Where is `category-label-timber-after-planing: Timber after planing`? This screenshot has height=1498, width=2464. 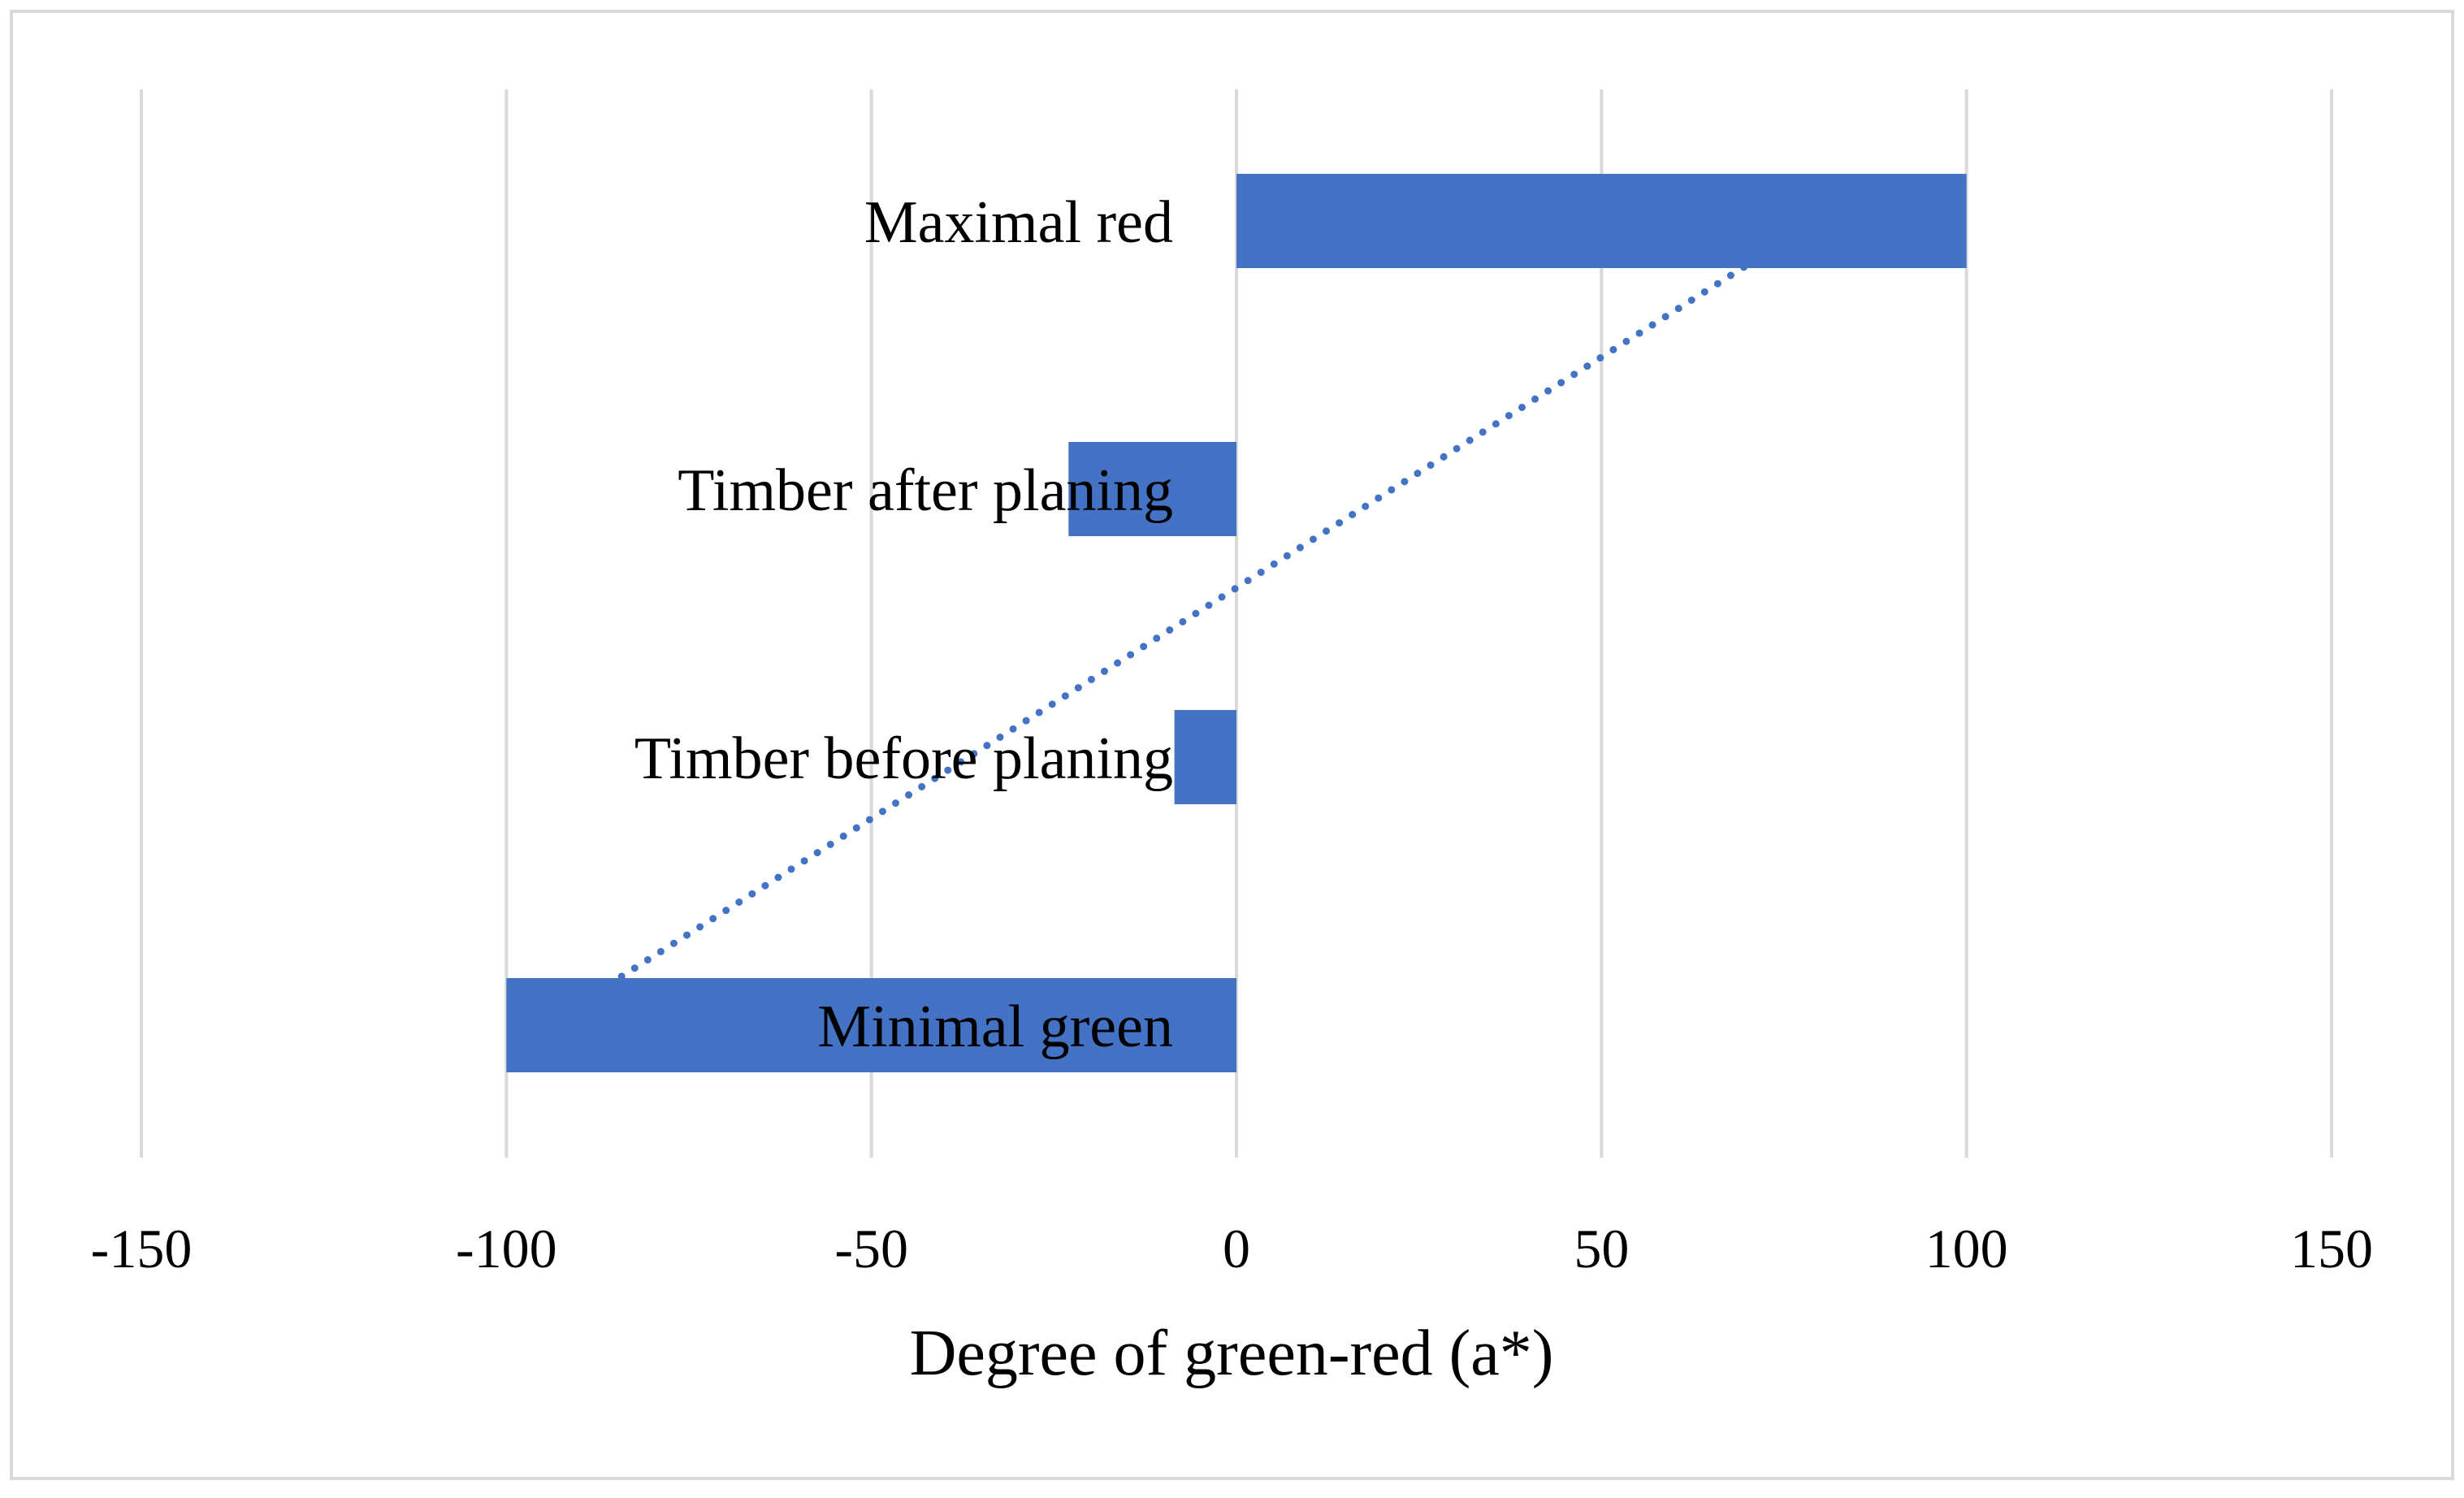
category-label-timber-after-planing: Timber after planing is located at coordinates (926, 491).